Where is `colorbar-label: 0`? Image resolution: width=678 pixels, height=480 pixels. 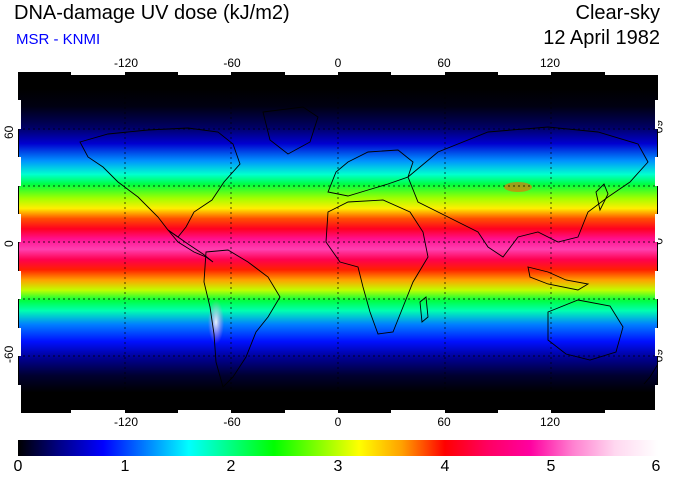 colorbar-label: 0 is located at coordinates (18, 466).